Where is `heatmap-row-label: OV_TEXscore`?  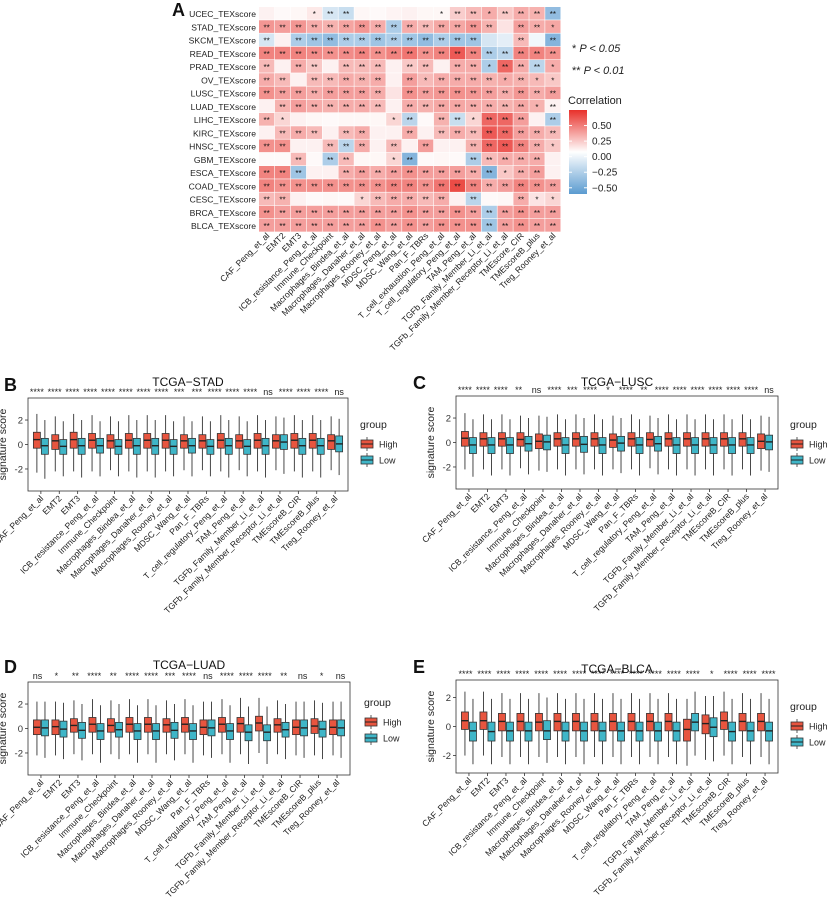
heatmap-row-label: OV_TEXscore is located at coordinates (228, 80).